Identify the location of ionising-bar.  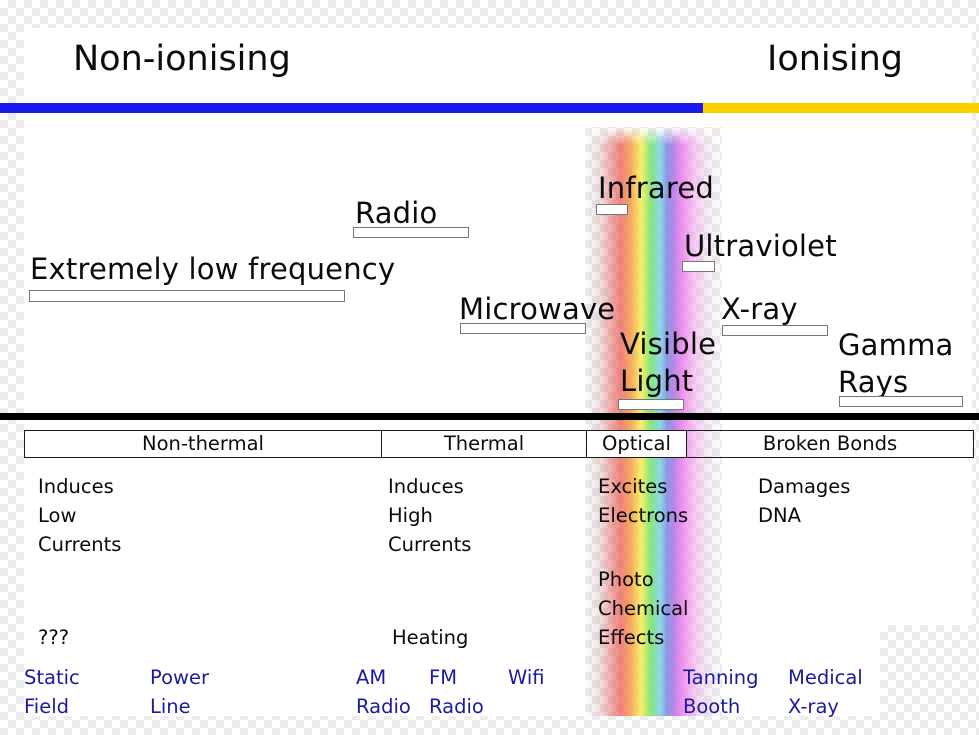
(841, 108).